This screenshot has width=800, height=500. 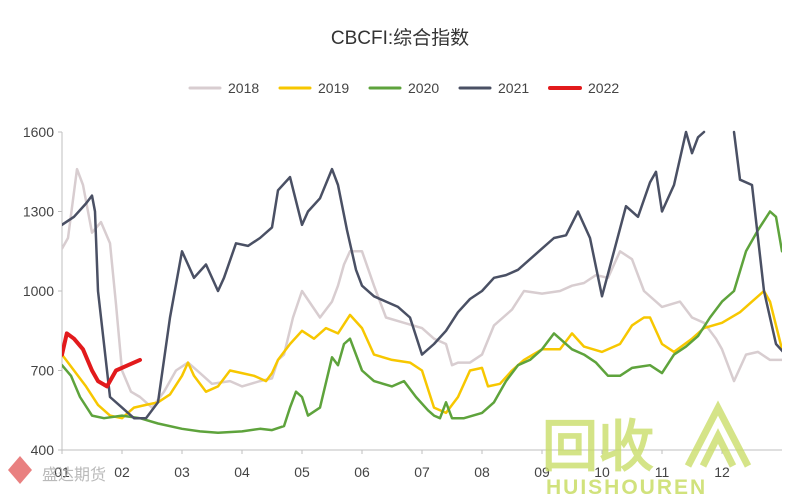 What do you see at coordinates (38, 291) in the screenshot?
I see `y-tick-label: 1000` at bounding box center [38, 291].